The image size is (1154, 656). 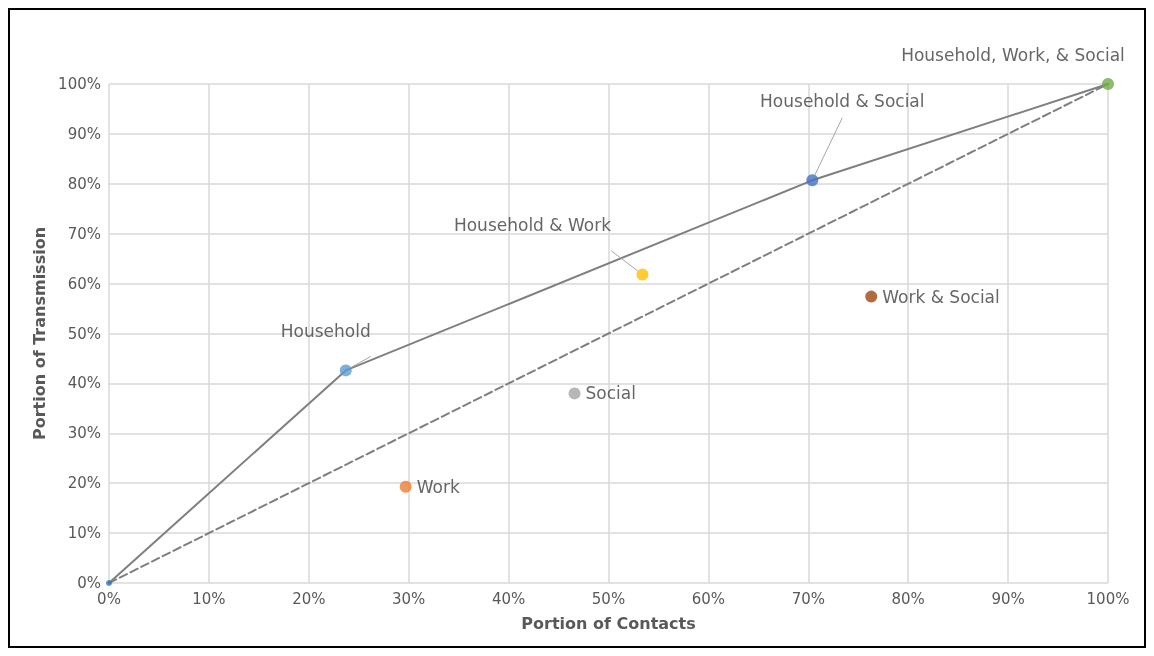 I want to click on x-tick-label: 80%, so click(x=908, y=598).